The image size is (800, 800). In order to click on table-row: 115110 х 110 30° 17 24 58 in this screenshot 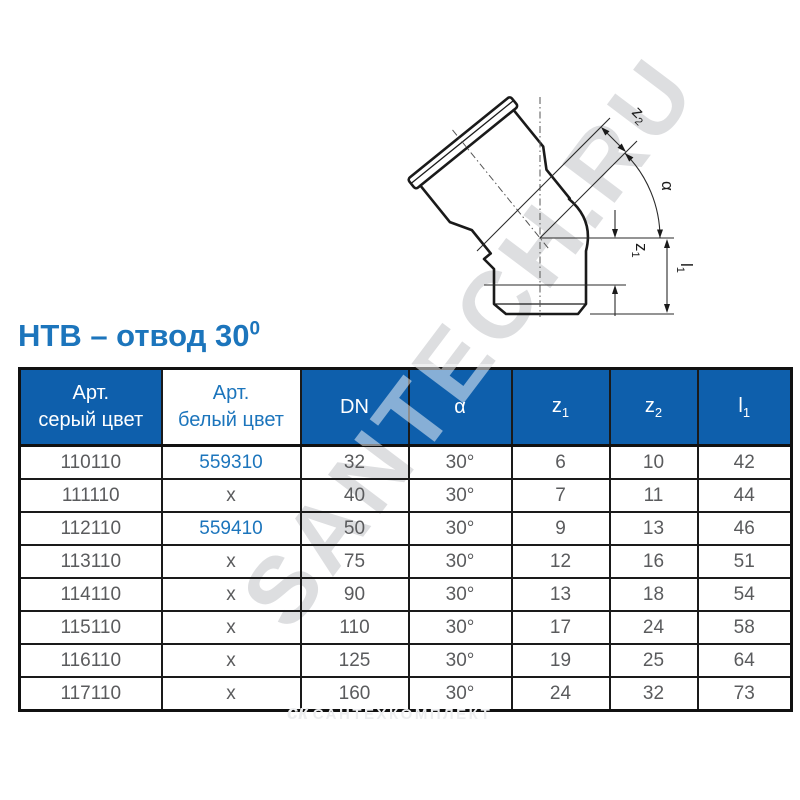, I will do `click(405, 627)`.